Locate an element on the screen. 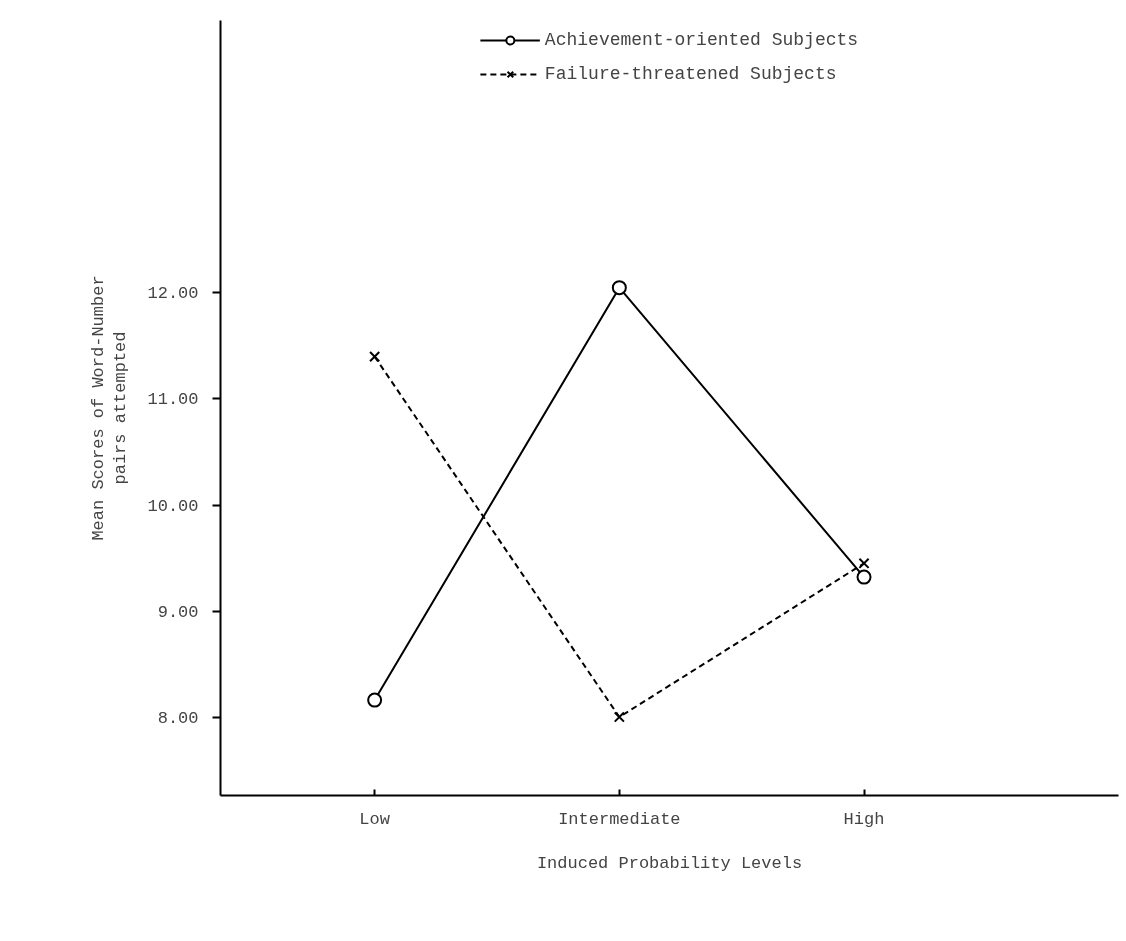 This screenshot has width=1126, height=941. x-tick-label: Intermediate is located at coordinates (619, 819).